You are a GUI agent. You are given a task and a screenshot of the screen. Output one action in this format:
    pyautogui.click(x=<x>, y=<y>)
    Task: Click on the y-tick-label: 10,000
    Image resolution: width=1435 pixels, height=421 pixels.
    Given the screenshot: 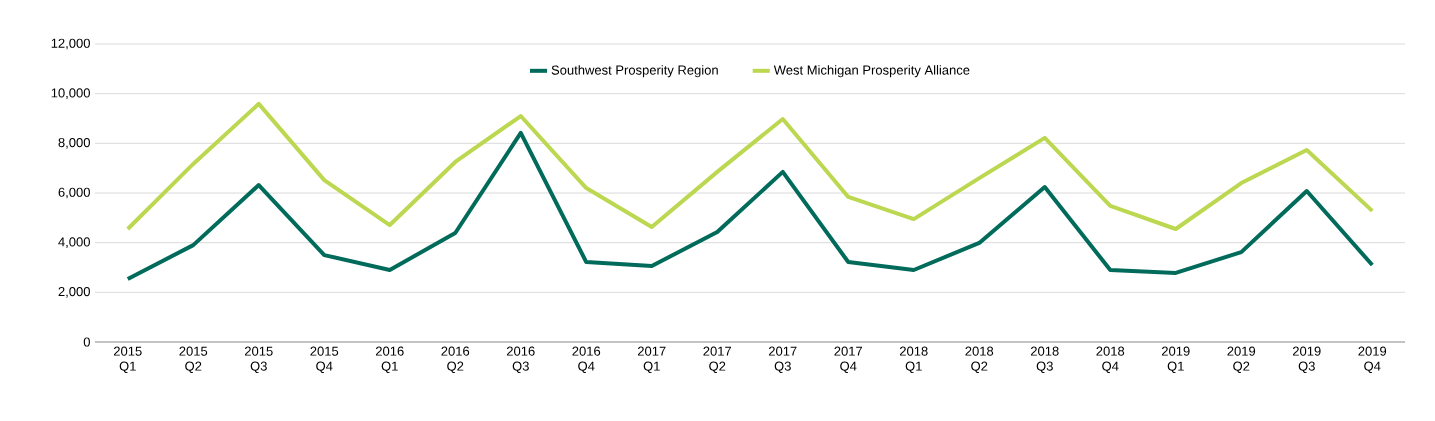 What is the action you would take?
    pyautogui.click(x=70, y=94)
    